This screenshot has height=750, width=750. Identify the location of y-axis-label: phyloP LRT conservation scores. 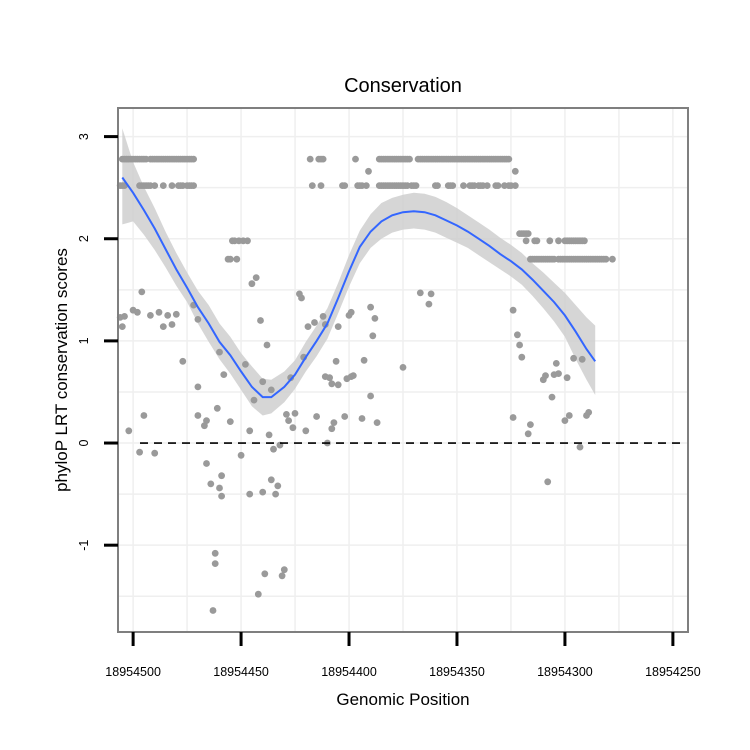
(61, 370).